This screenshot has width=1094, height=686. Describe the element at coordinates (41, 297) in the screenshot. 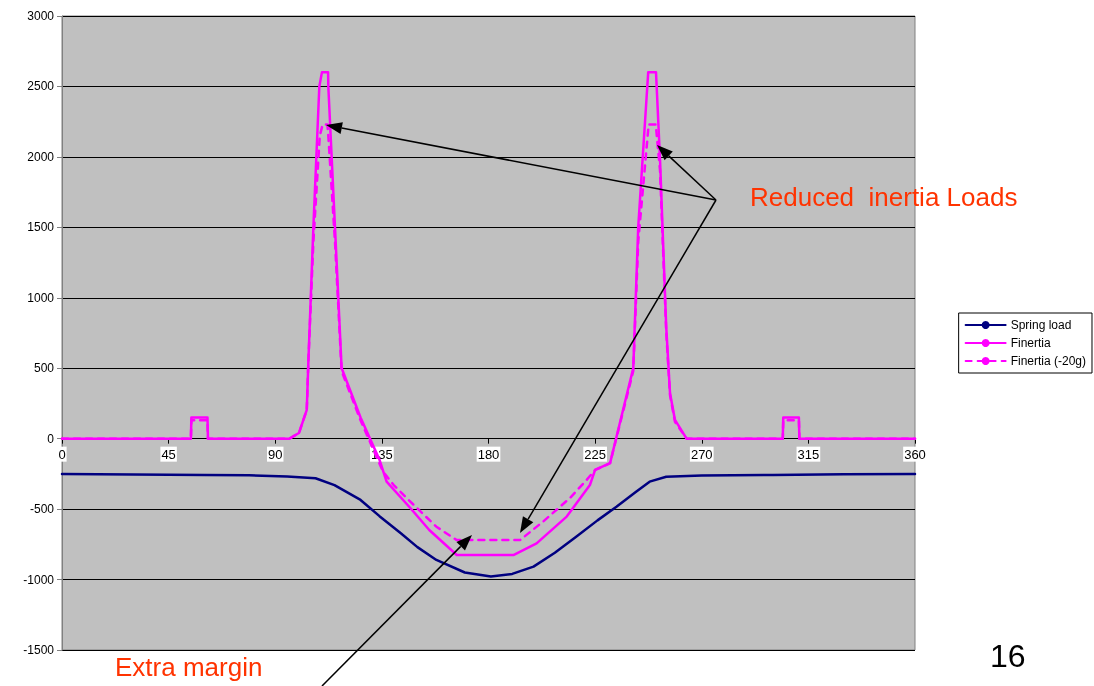

I see `y-tick-label: 1000` at that location.